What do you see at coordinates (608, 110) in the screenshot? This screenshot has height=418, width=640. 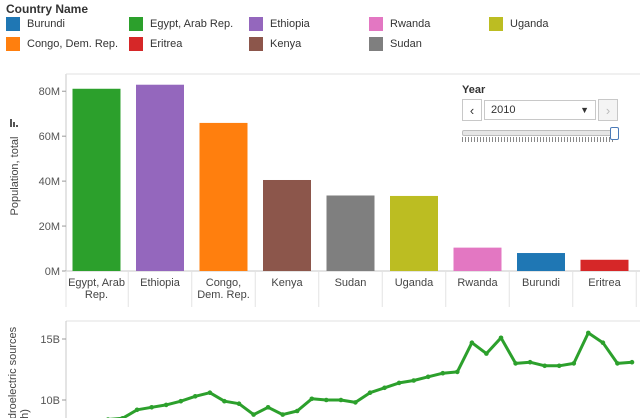 I see `next-year-button: ›` at bounding box center [608, 110].